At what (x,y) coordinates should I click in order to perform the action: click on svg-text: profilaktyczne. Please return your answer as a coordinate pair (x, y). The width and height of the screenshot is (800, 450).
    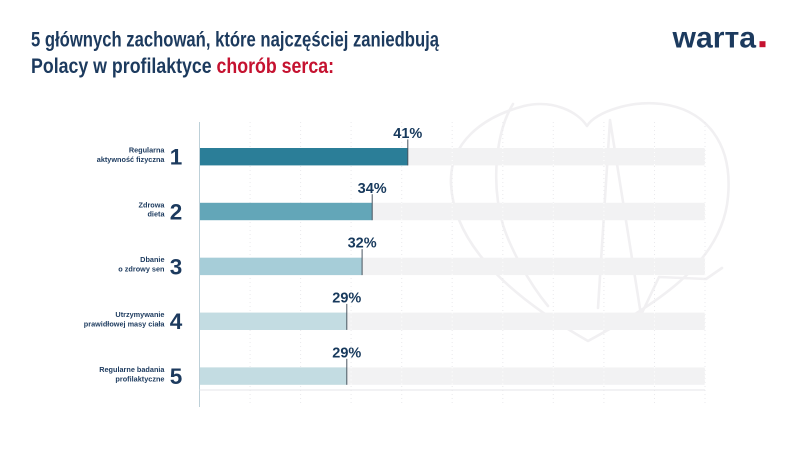
    Looking at the image, I should click on (139, 378).